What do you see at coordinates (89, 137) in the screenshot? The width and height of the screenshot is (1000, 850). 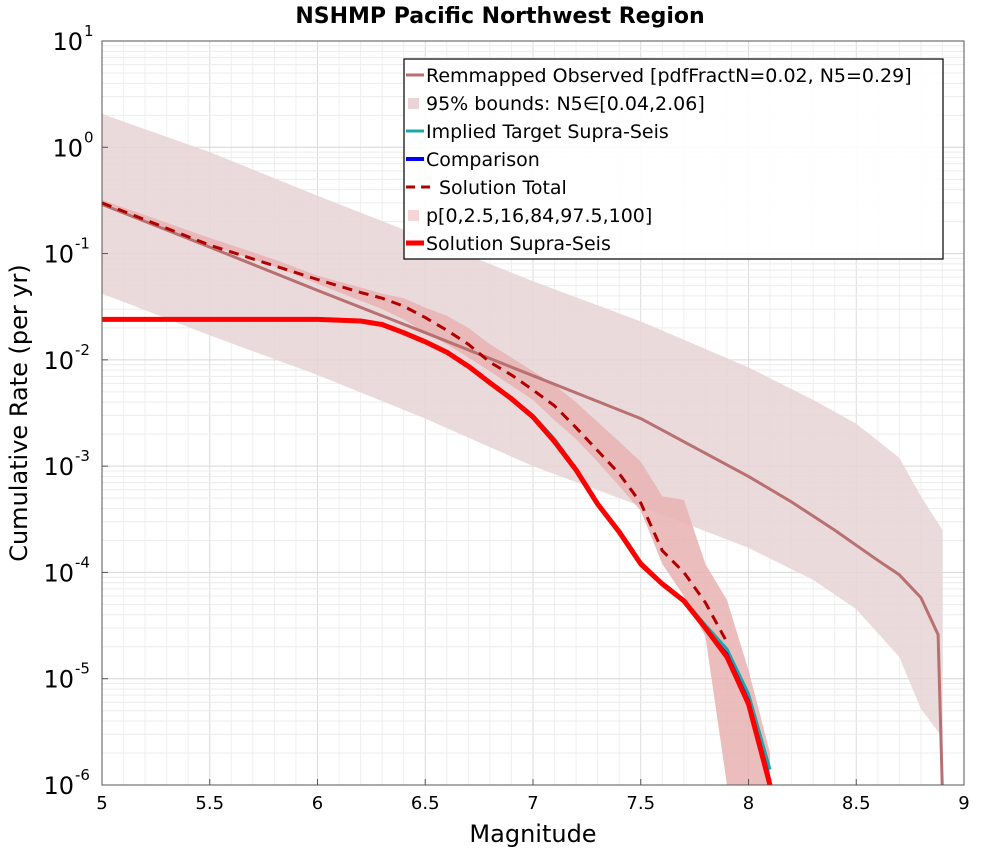 I see `y-tick-exponent: 0` at bounding box center [89, 137].